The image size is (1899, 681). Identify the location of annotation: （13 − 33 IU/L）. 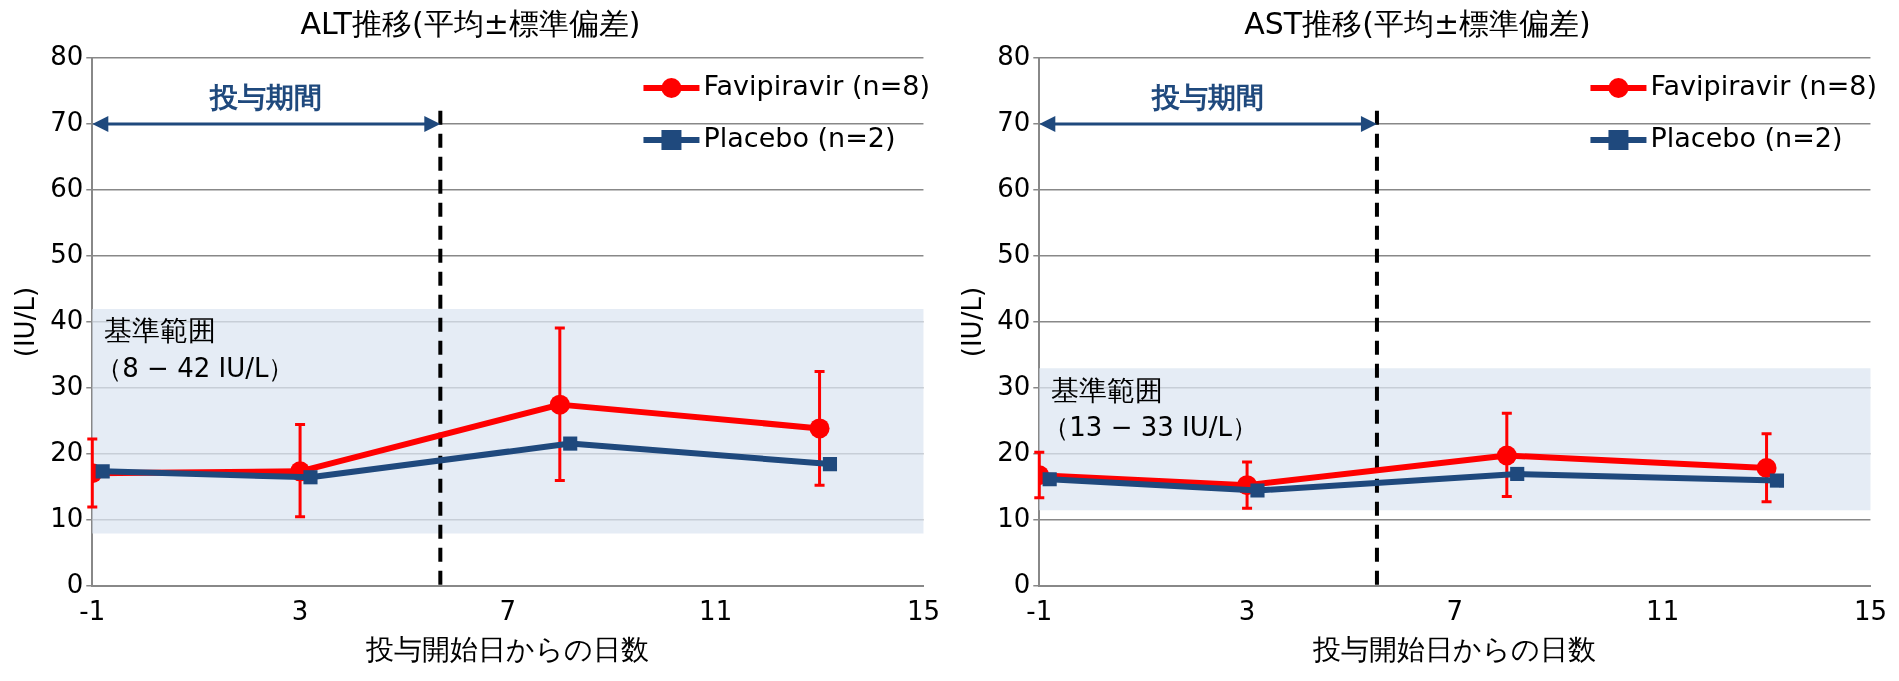
(1150, 427).